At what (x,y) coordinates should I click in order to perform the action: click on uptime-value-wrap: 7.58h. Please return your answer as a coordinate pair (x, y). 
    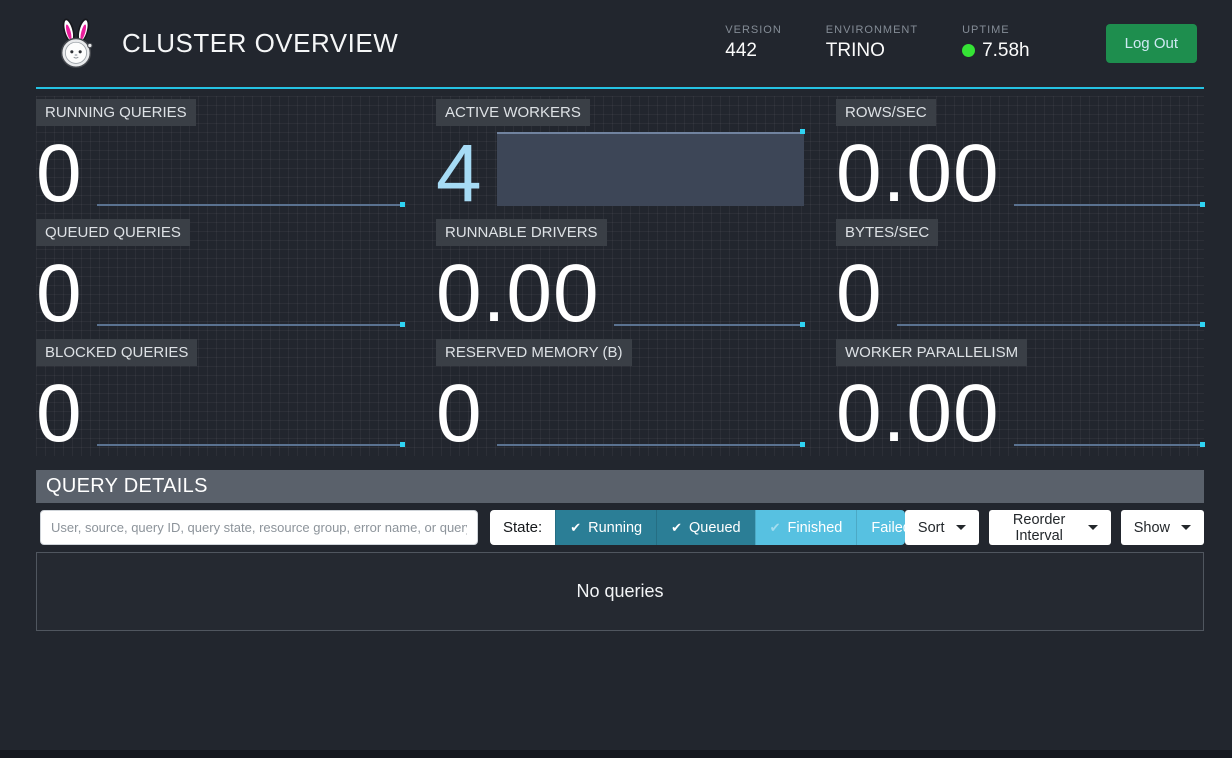
    Looking at the image, I should click on (996, 51).